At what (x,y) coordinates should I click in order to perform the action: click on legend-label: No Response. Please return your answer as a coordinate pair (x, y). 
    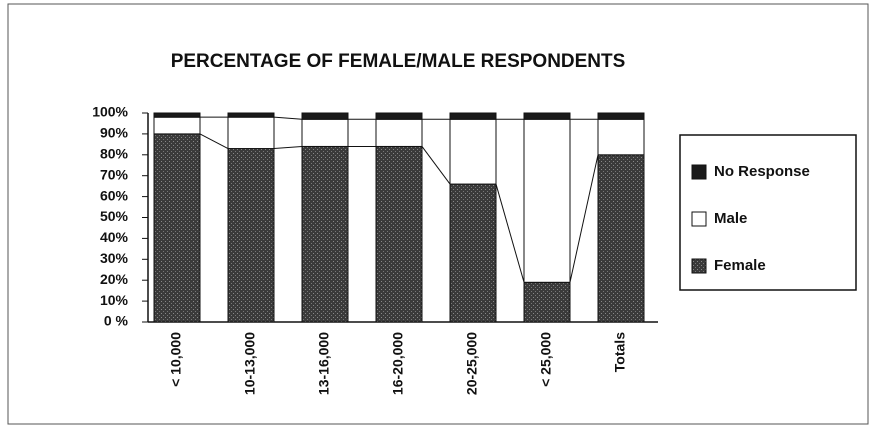
    Looking at the image, I should click on (762, 171).